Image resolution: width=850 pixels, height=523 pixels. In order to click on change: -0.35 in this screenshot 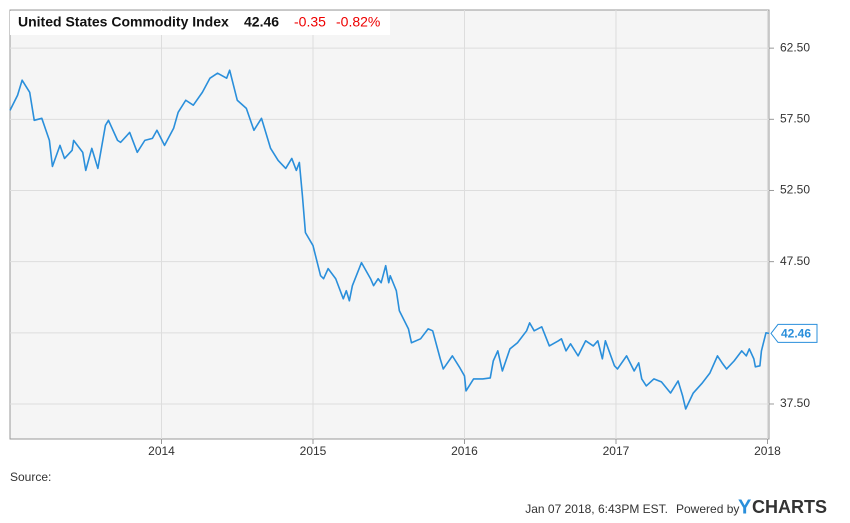, I will do `click(310, 22)`.